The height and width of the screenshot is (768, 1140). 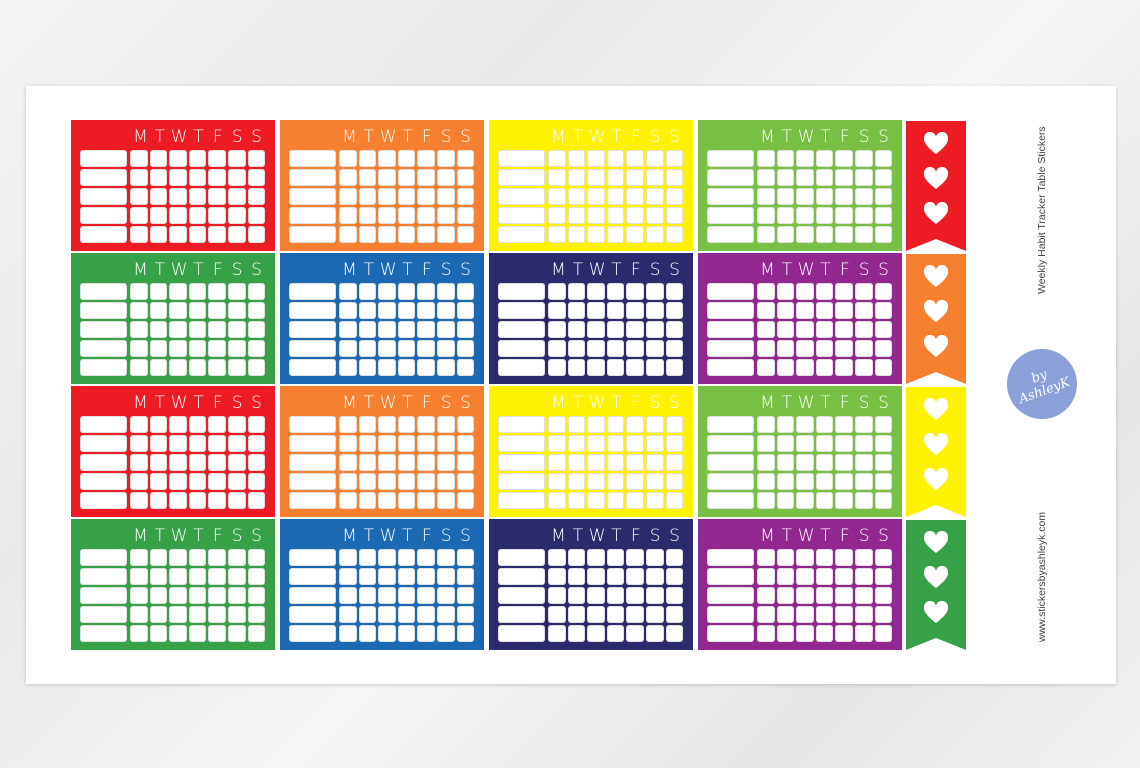 What do you see at coordinates (217, 536) in the screenshot?
I see `day-label: F` at bounding box center [217, 536].